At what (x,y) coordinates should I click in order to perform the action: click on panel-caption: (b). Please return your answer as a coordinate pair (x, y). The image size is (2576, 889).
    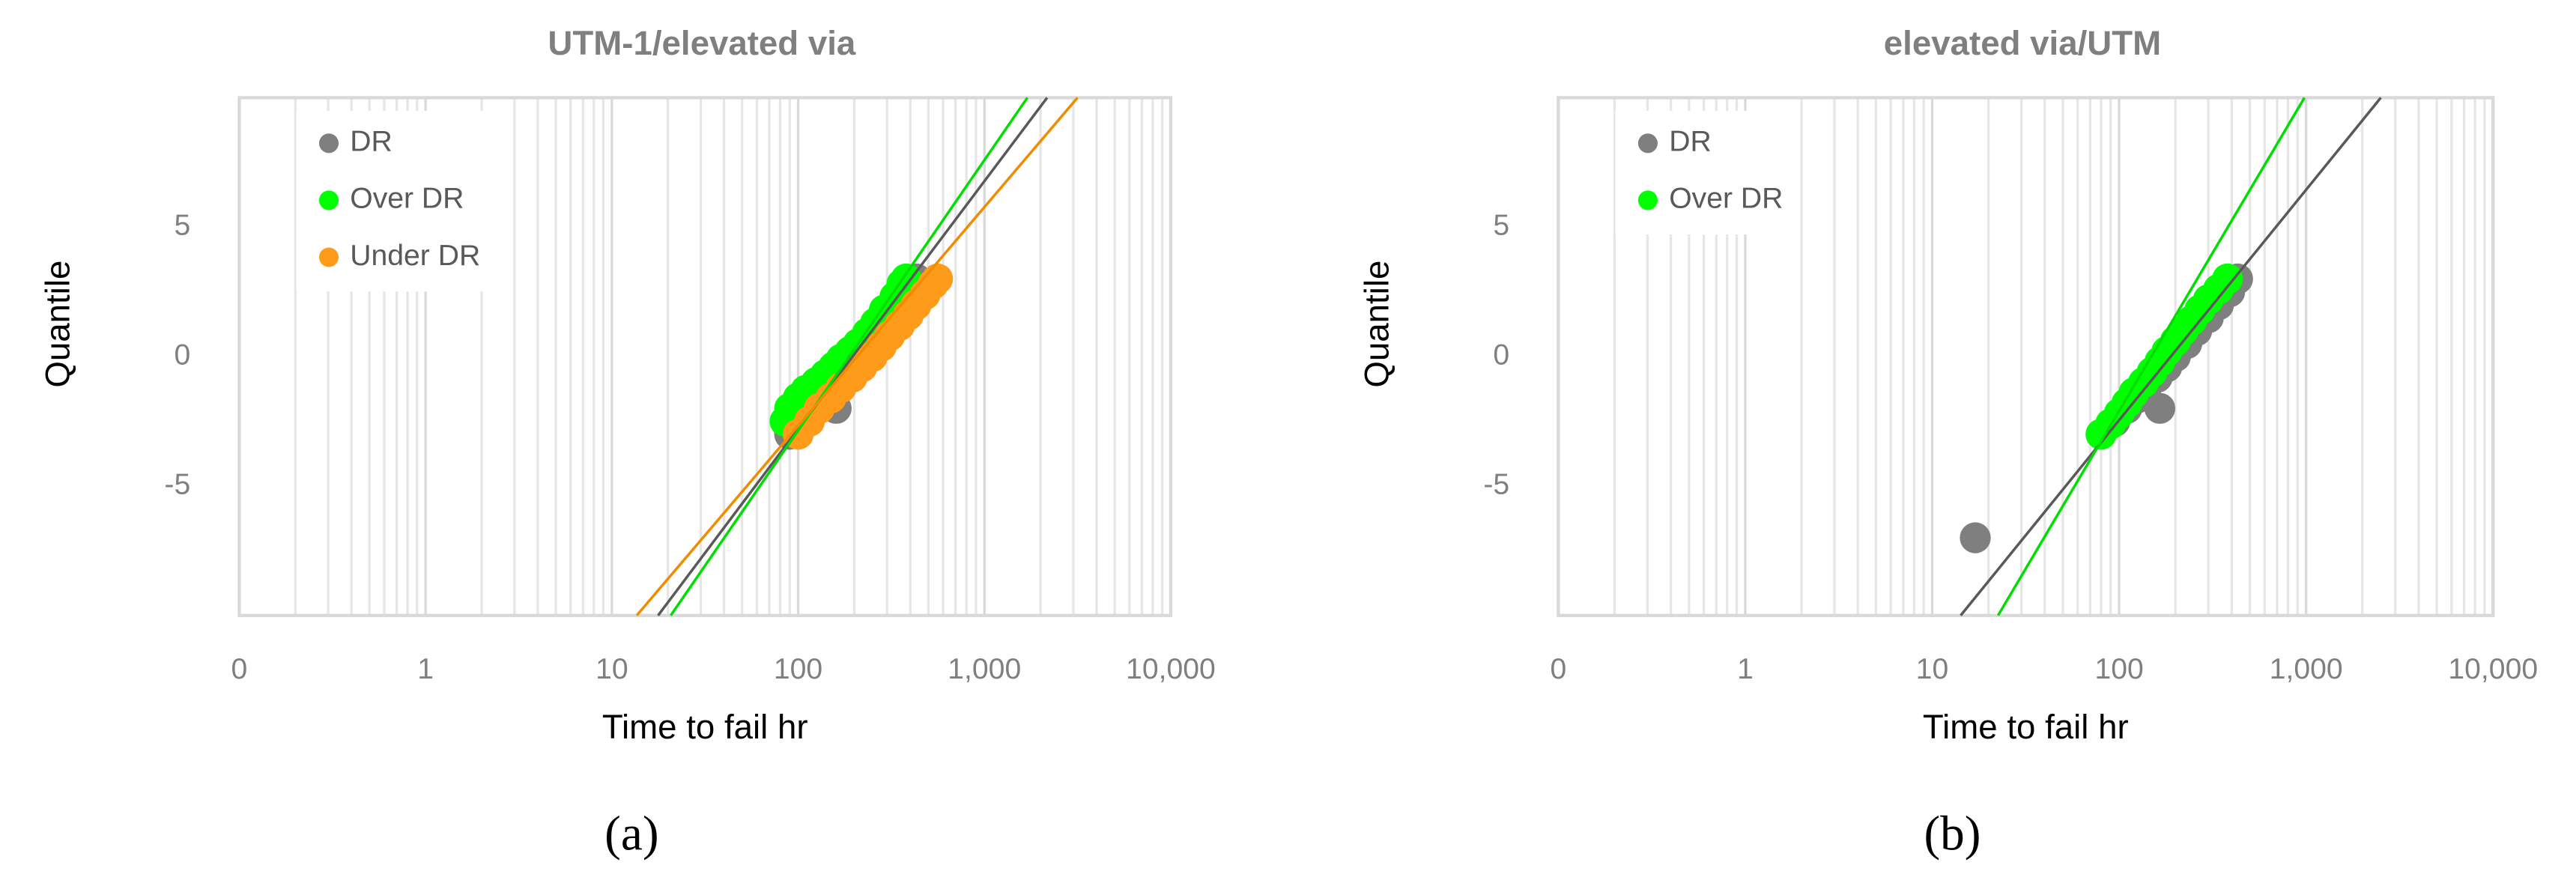
    Looking at the image, I should click on (1953, 834).